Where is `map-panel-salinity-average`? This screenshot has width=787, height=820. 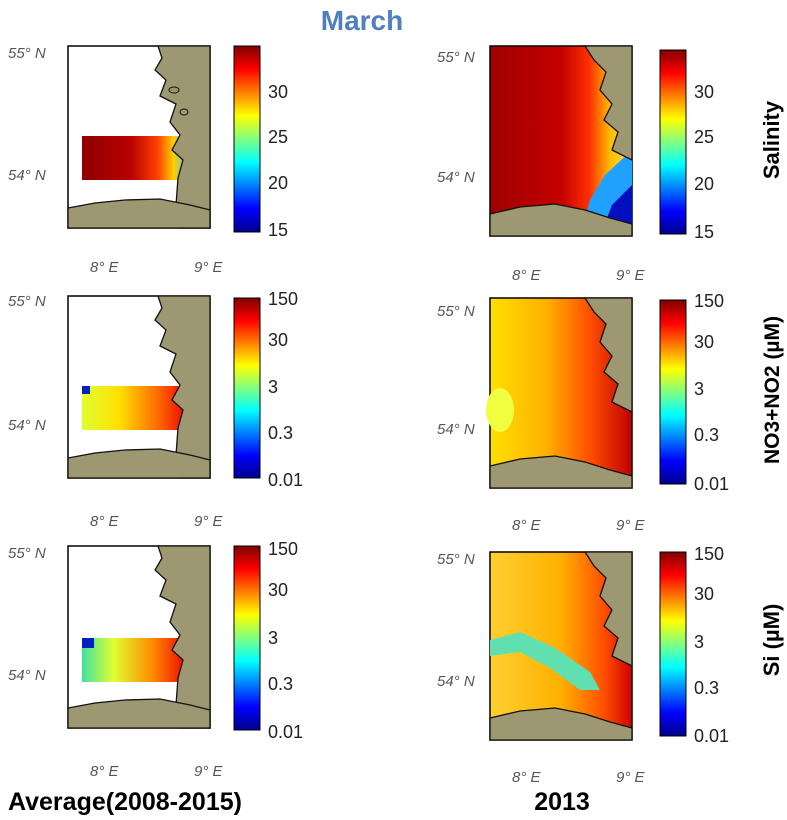 map-panel-salinity-average is located at coordinates (139, 137).